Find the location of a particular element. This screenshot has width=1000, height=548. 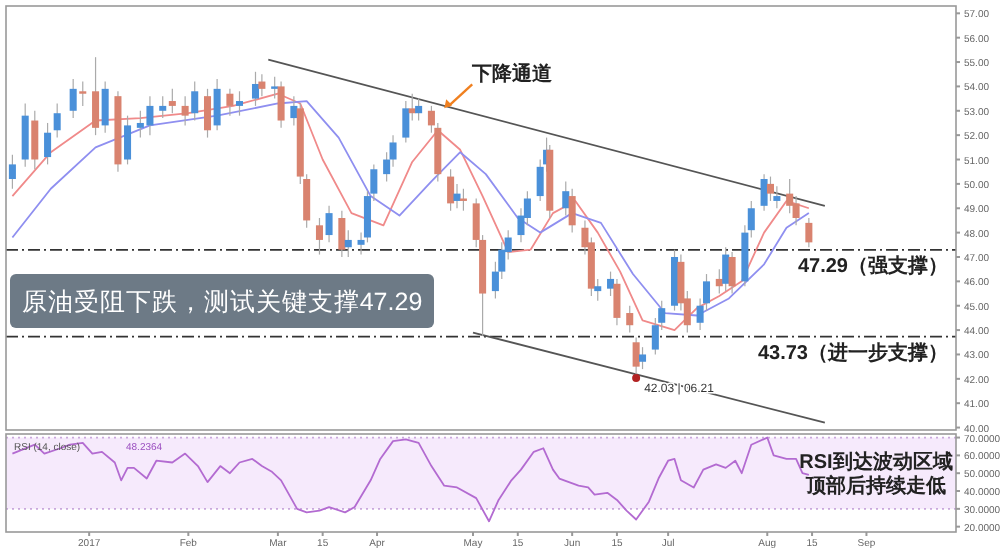

annotation: RSI到达波动区域 is located at coordinates (876, 462).